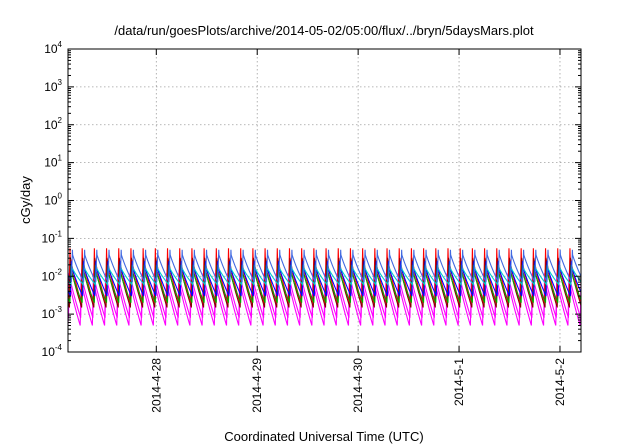 The width and height of the screenshot is (640, 448). I want to click on y-tick-label: 10³, so click(53, 86).